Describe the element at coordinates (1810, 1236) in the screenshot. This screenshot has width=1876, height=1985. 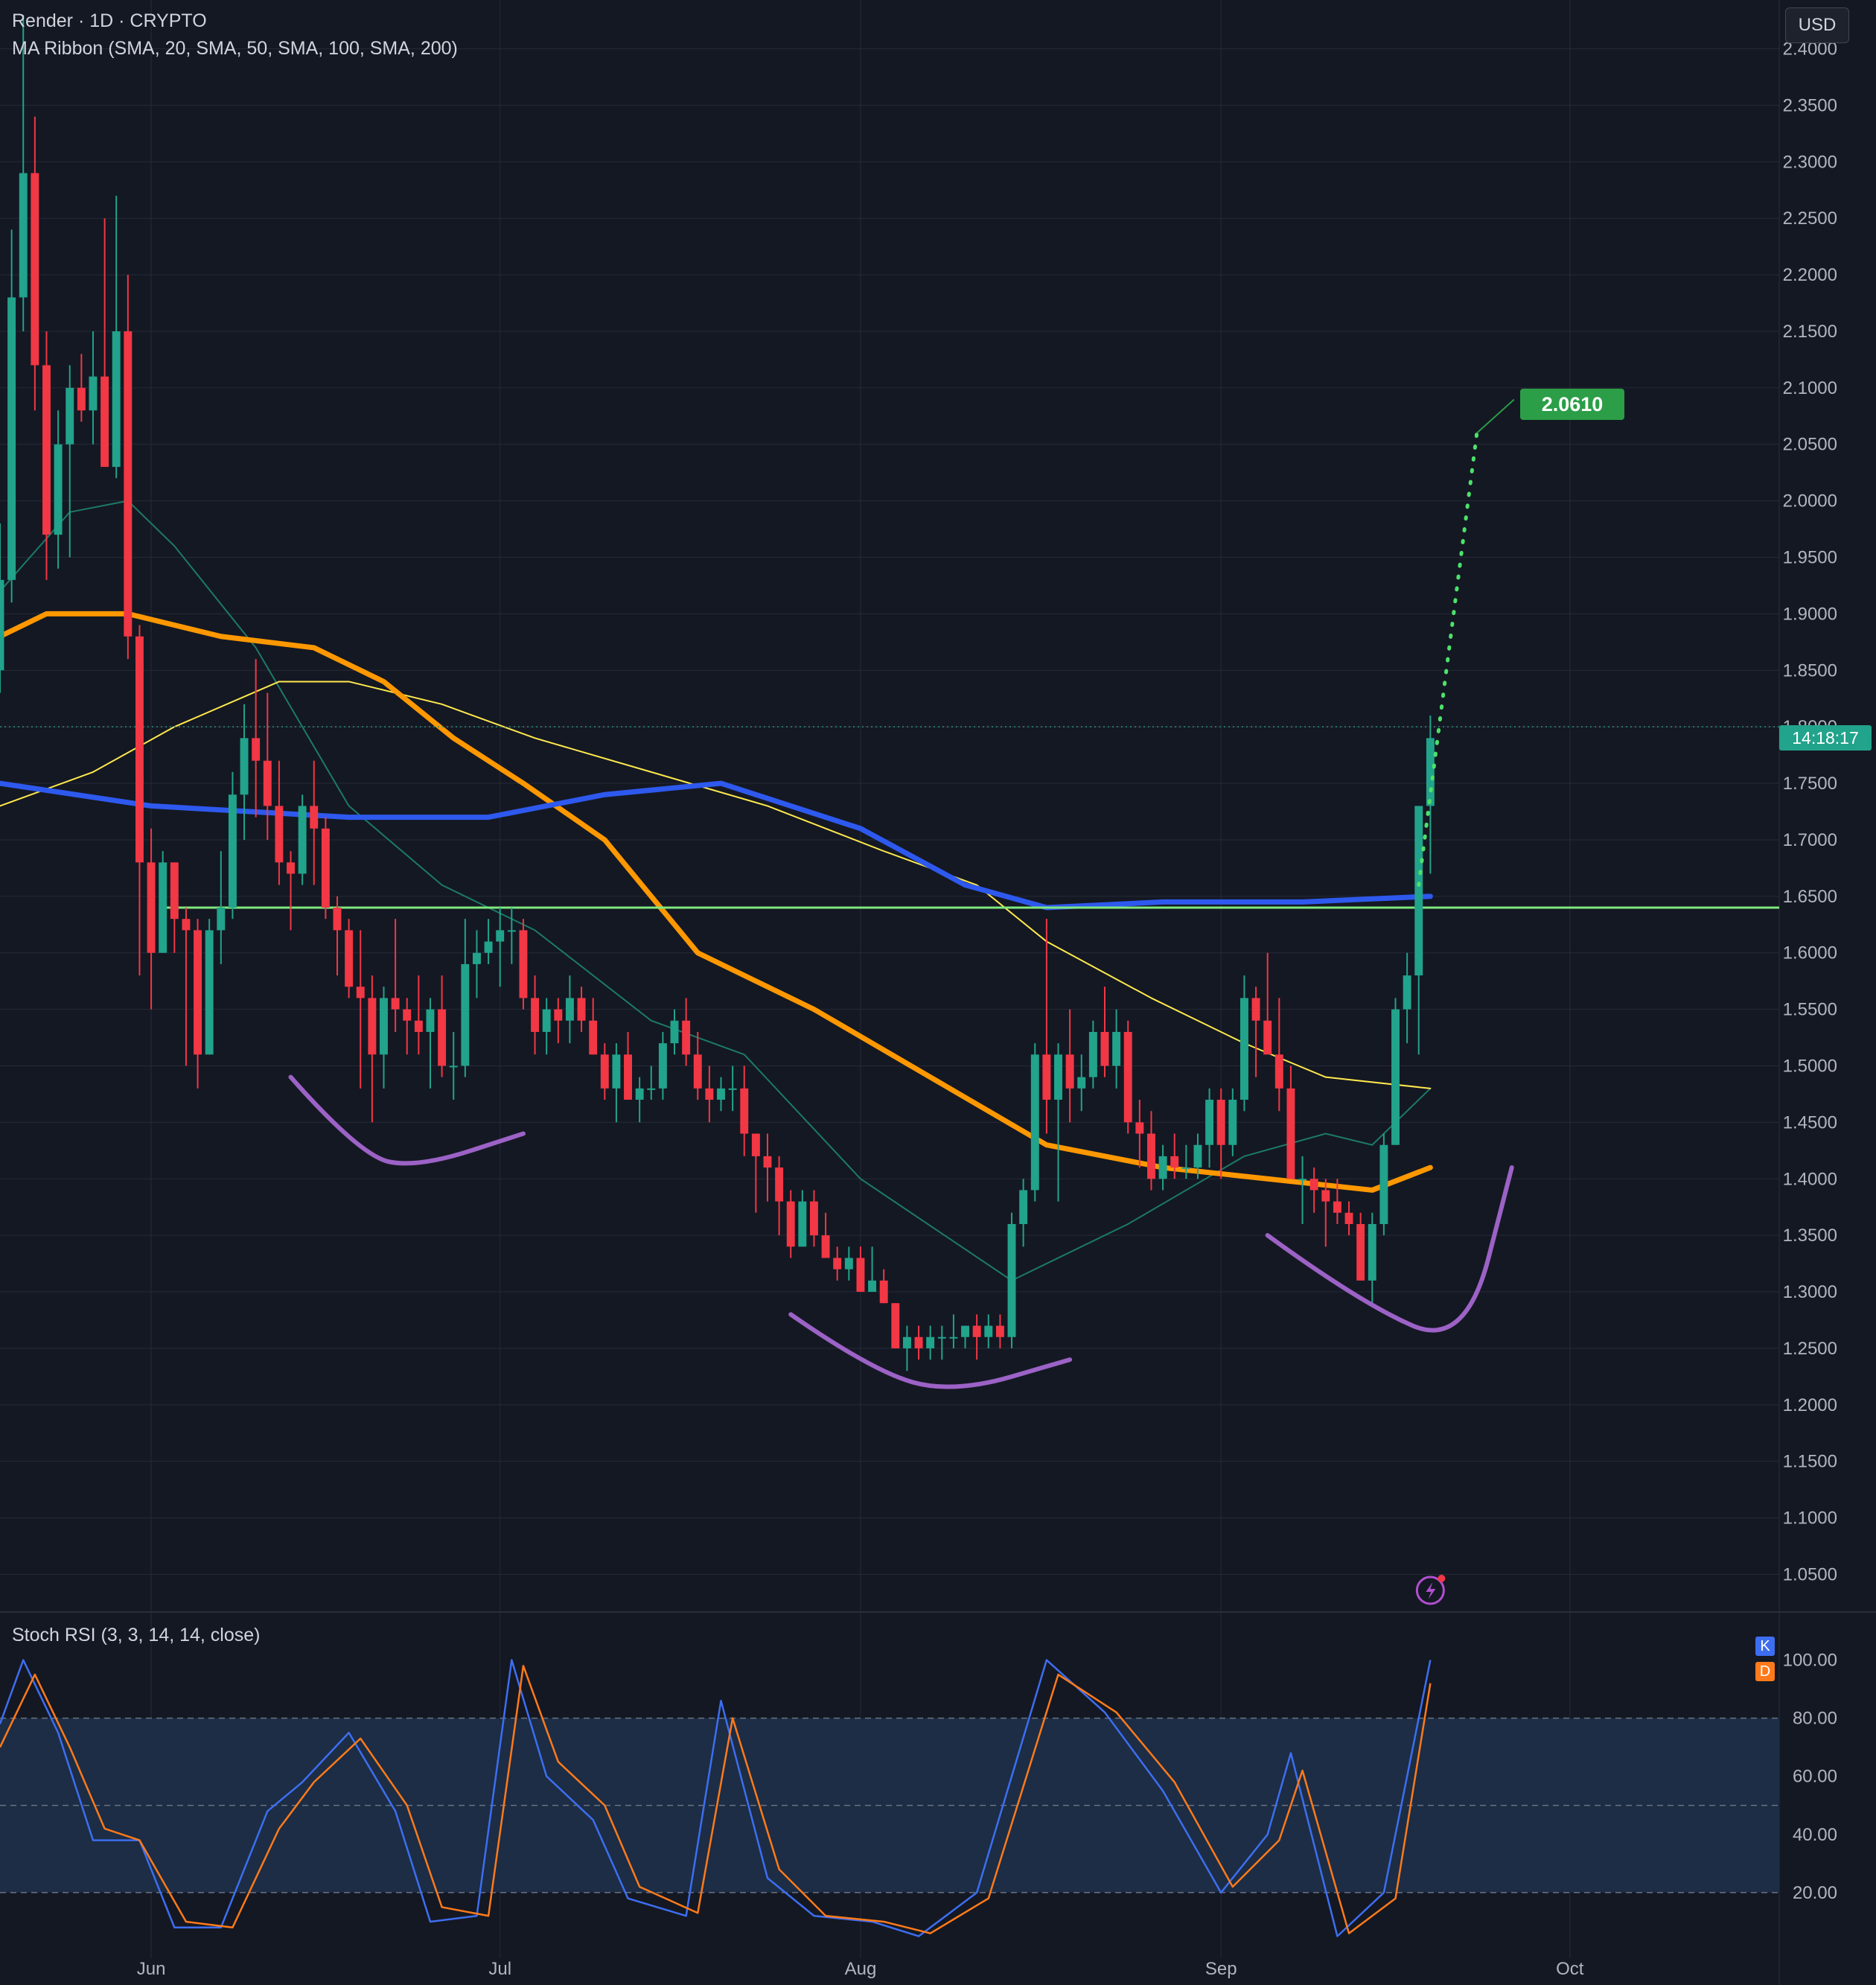
I see `price-tick-label: 1.3500` at that location.